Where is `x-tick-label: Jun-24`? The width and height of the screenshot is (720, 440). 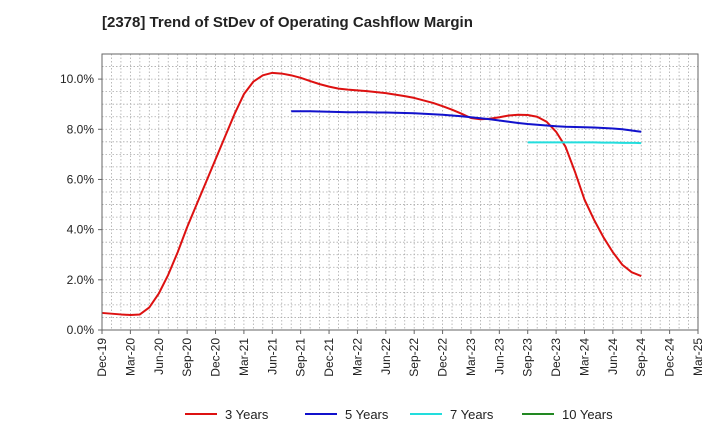
x-tick-label: Jun-24 is located at coordinates (613, 356).